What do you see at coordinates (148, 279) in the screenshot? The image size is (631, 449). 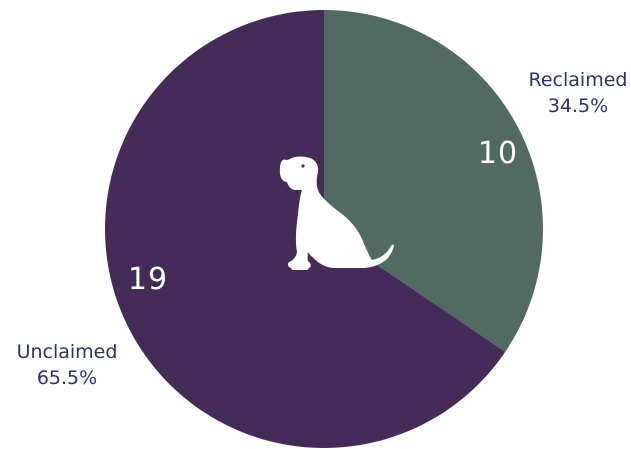 I see `slice-value-label-unclaimed: 19` at bounding box center [148, 279].